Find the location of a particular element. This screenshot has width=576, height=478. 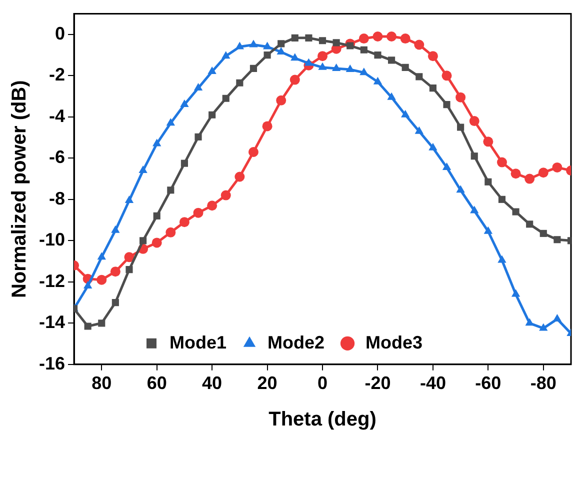

y-tick-label: -14 is located at coordinates (52, 322).